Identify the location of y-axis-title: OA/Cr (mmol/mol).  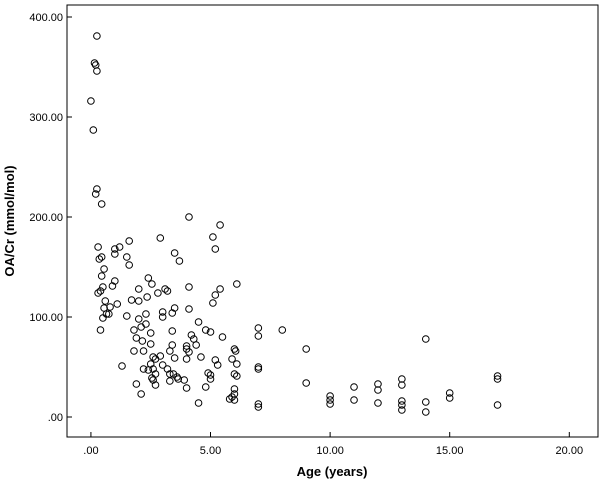
(9, 220).